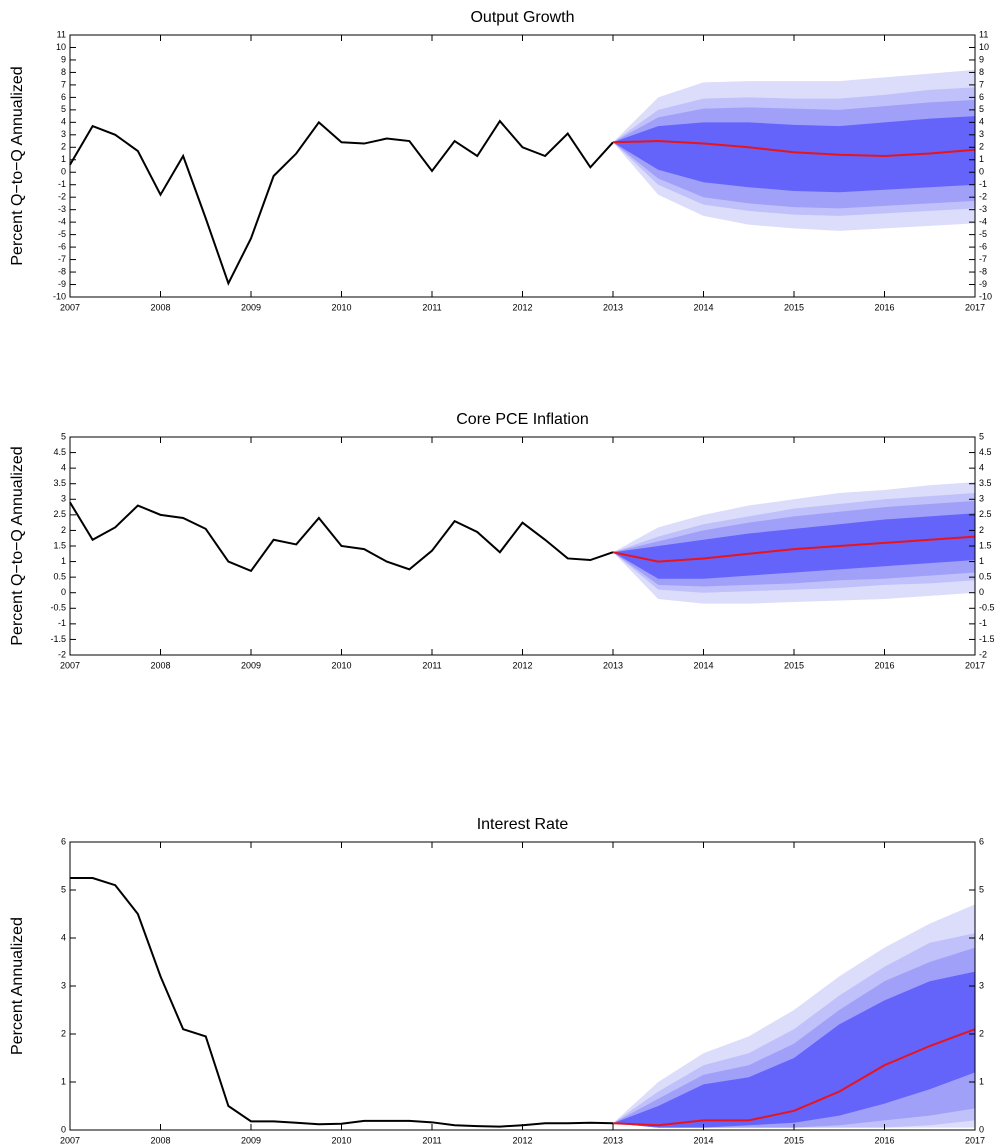  What do you see at coordinates (59, 514) in the screenshot?
I see `y-tick-label: 2.5` at bounding box center [59, 514].